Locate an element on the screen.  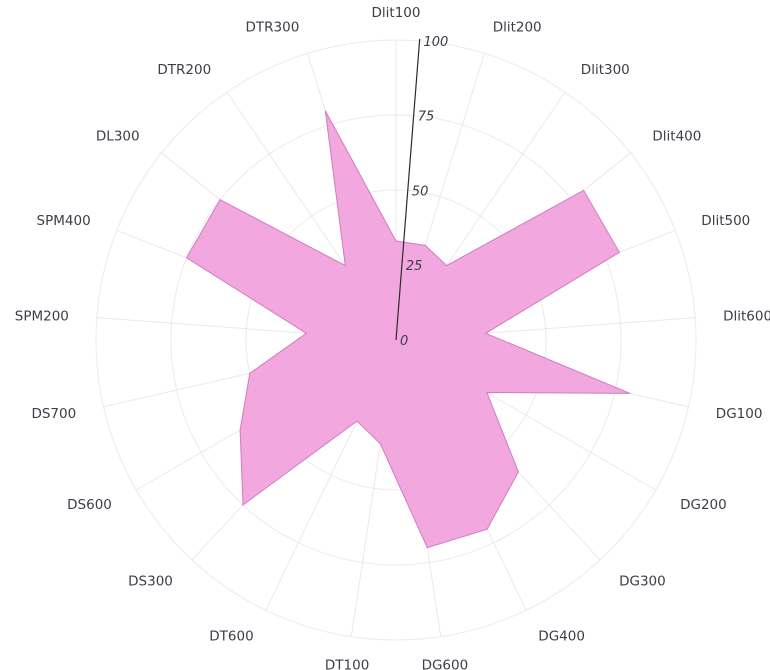
category-label-dt100: DT100 is located at coordinates (347, 663).